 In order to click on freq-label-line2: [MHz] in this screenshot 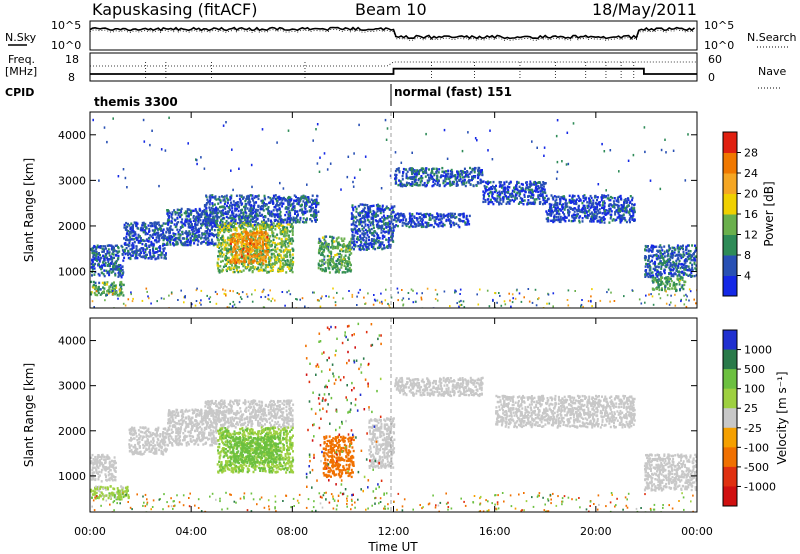, I will do `click(21, 71)`.